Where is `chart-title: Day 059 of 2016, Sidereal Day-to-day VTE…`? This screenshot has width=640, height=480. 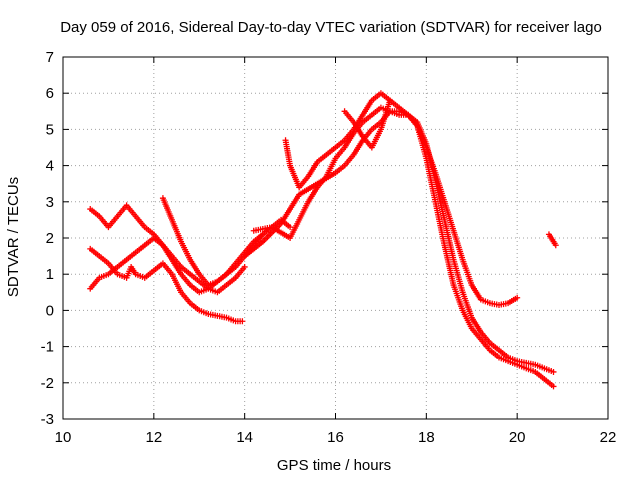 chart-title: Day 059 of 2016, Sidereal Day-to-day VTE… is located at coordinates (331, 27).